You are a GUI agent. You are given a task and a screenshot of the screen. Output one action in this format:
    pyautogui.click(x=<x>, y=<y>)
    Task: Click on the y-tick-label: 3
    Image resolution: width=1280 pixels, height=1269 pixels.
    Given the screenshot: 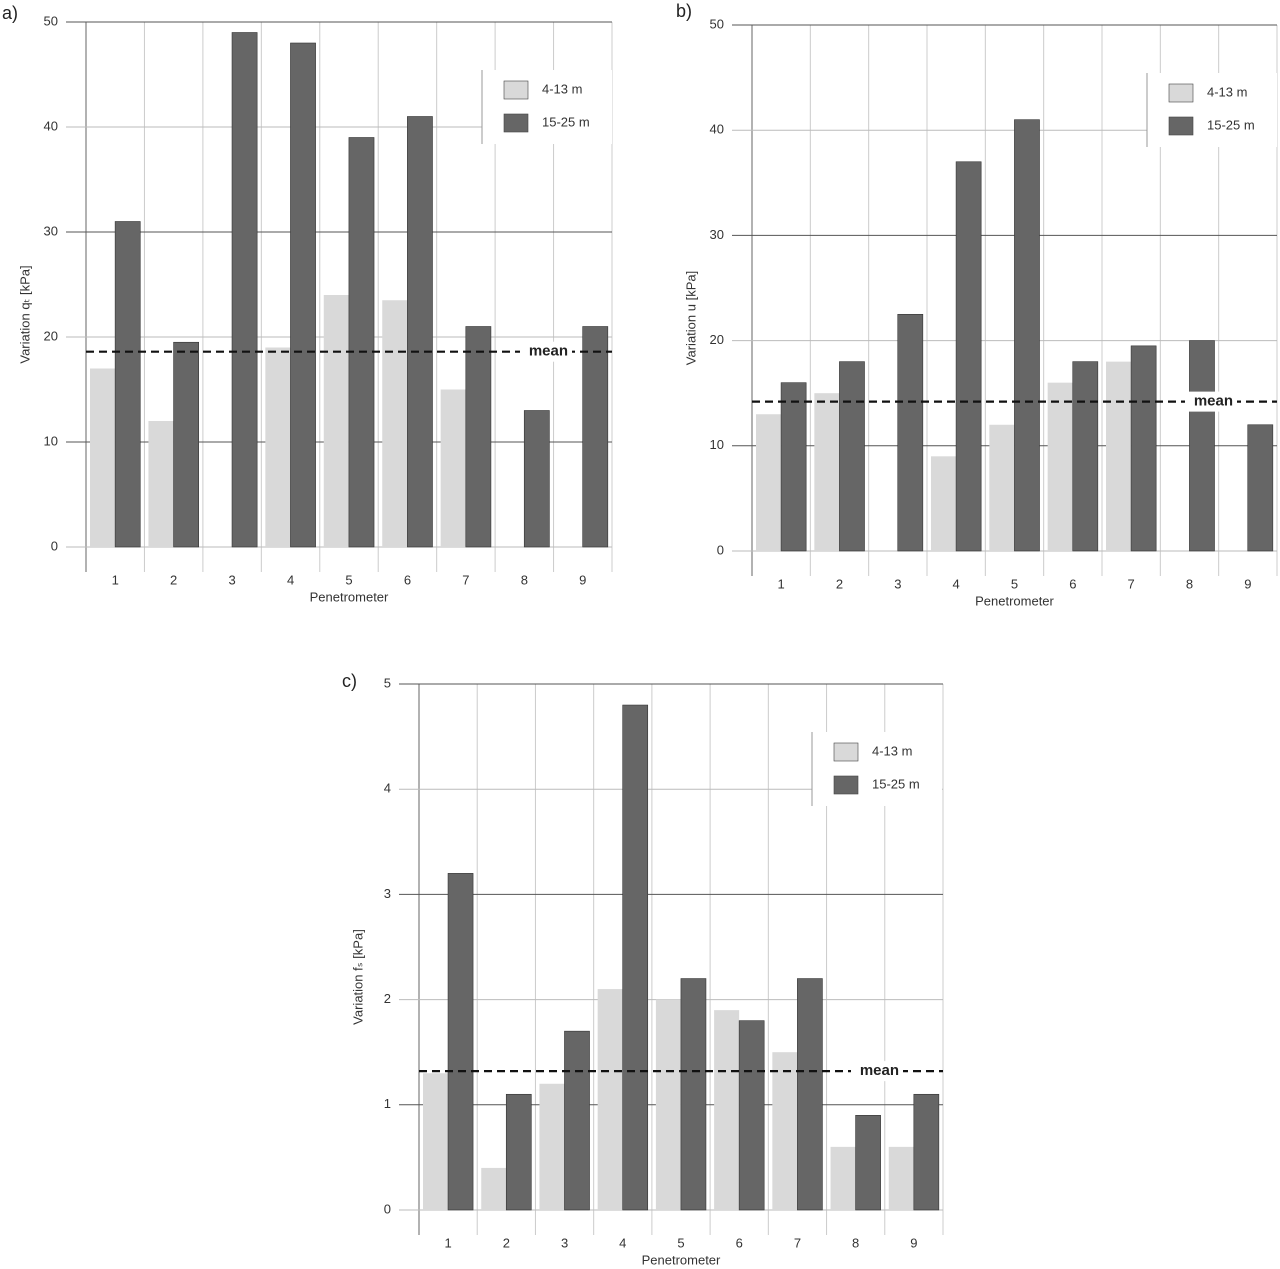 What is the action you would take?
    pyautogui.click(x=387, y=893)
    